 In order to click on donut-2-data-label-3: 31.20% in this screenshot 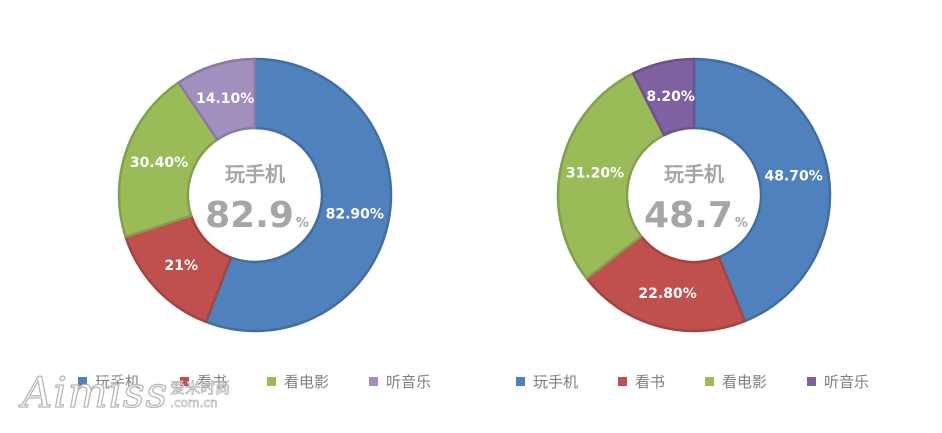, I will do `click(595, 174)`.